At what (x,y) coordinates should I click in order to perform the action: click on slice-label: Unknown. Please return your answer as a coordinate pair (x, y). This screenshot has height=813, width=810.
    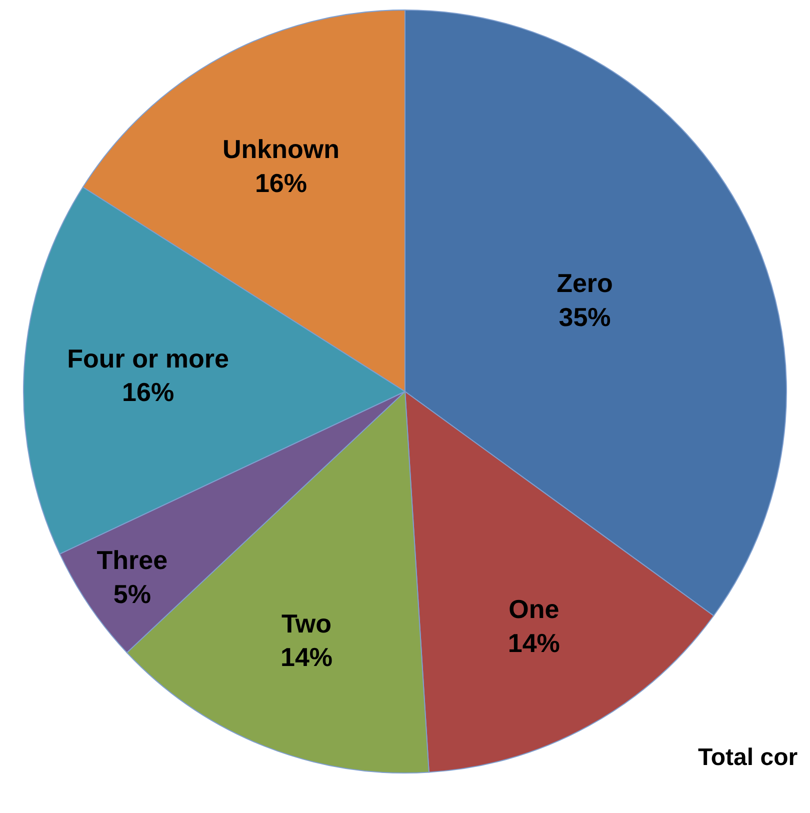
    Looking at the image, I should click on (281, 149).